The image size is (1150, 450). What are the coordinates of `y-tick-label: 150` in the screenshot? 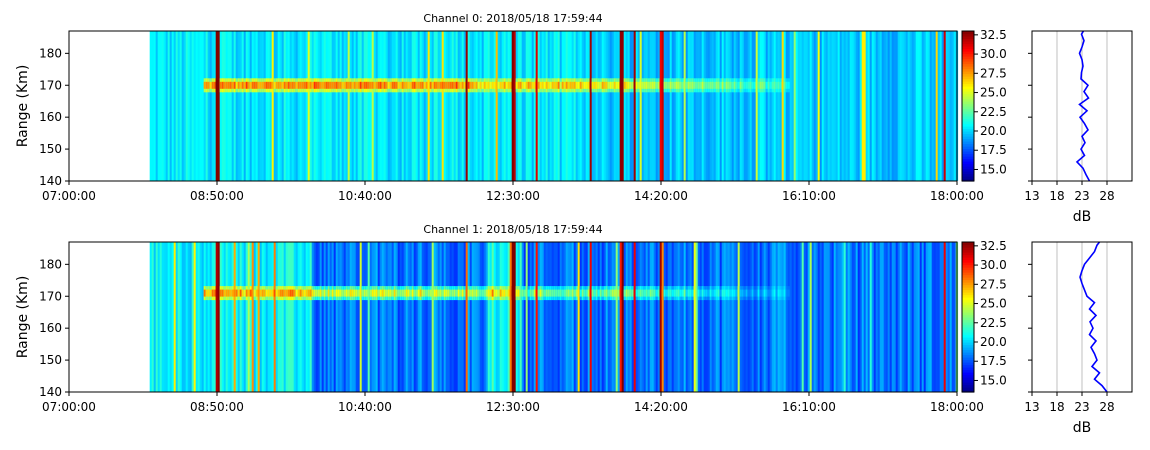 It's located at (50, 149).